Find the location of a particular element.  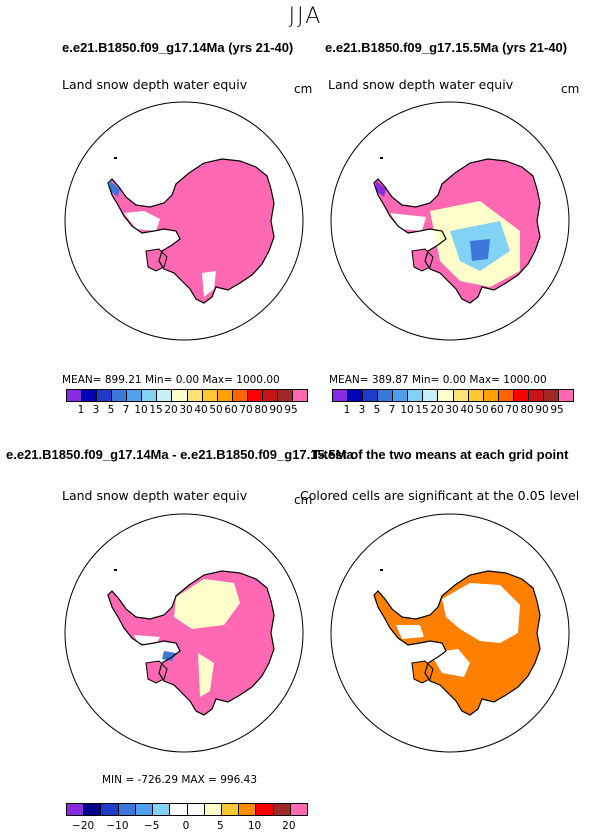

panel2-units: cm is located at coordinates (570, 89).